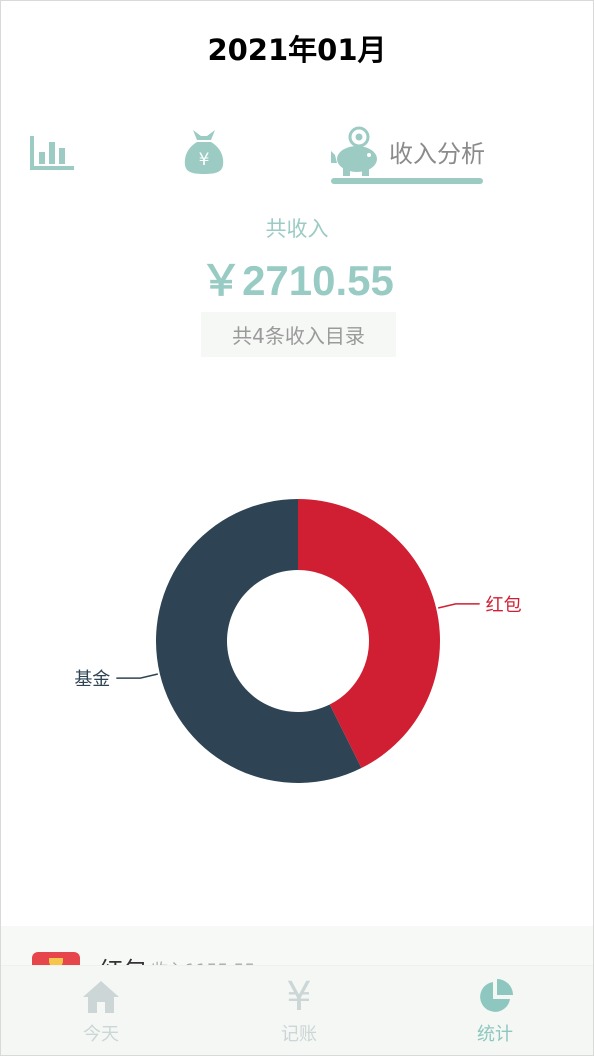 The image size is (594, 1056). I want to click on pie-label-0: 红包, so click(504, 605).